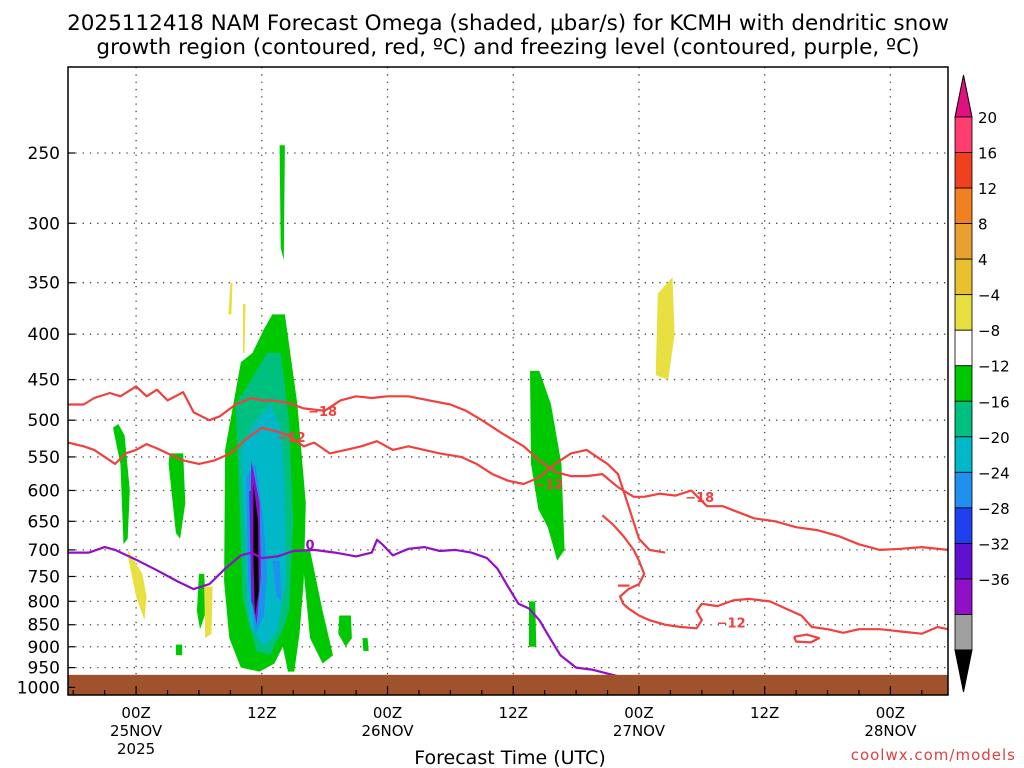  What do you see at coordinates (513, 713) in the screenshot?
I see `x-tick-label-36: 12Z` at bounding box center [513, 713].